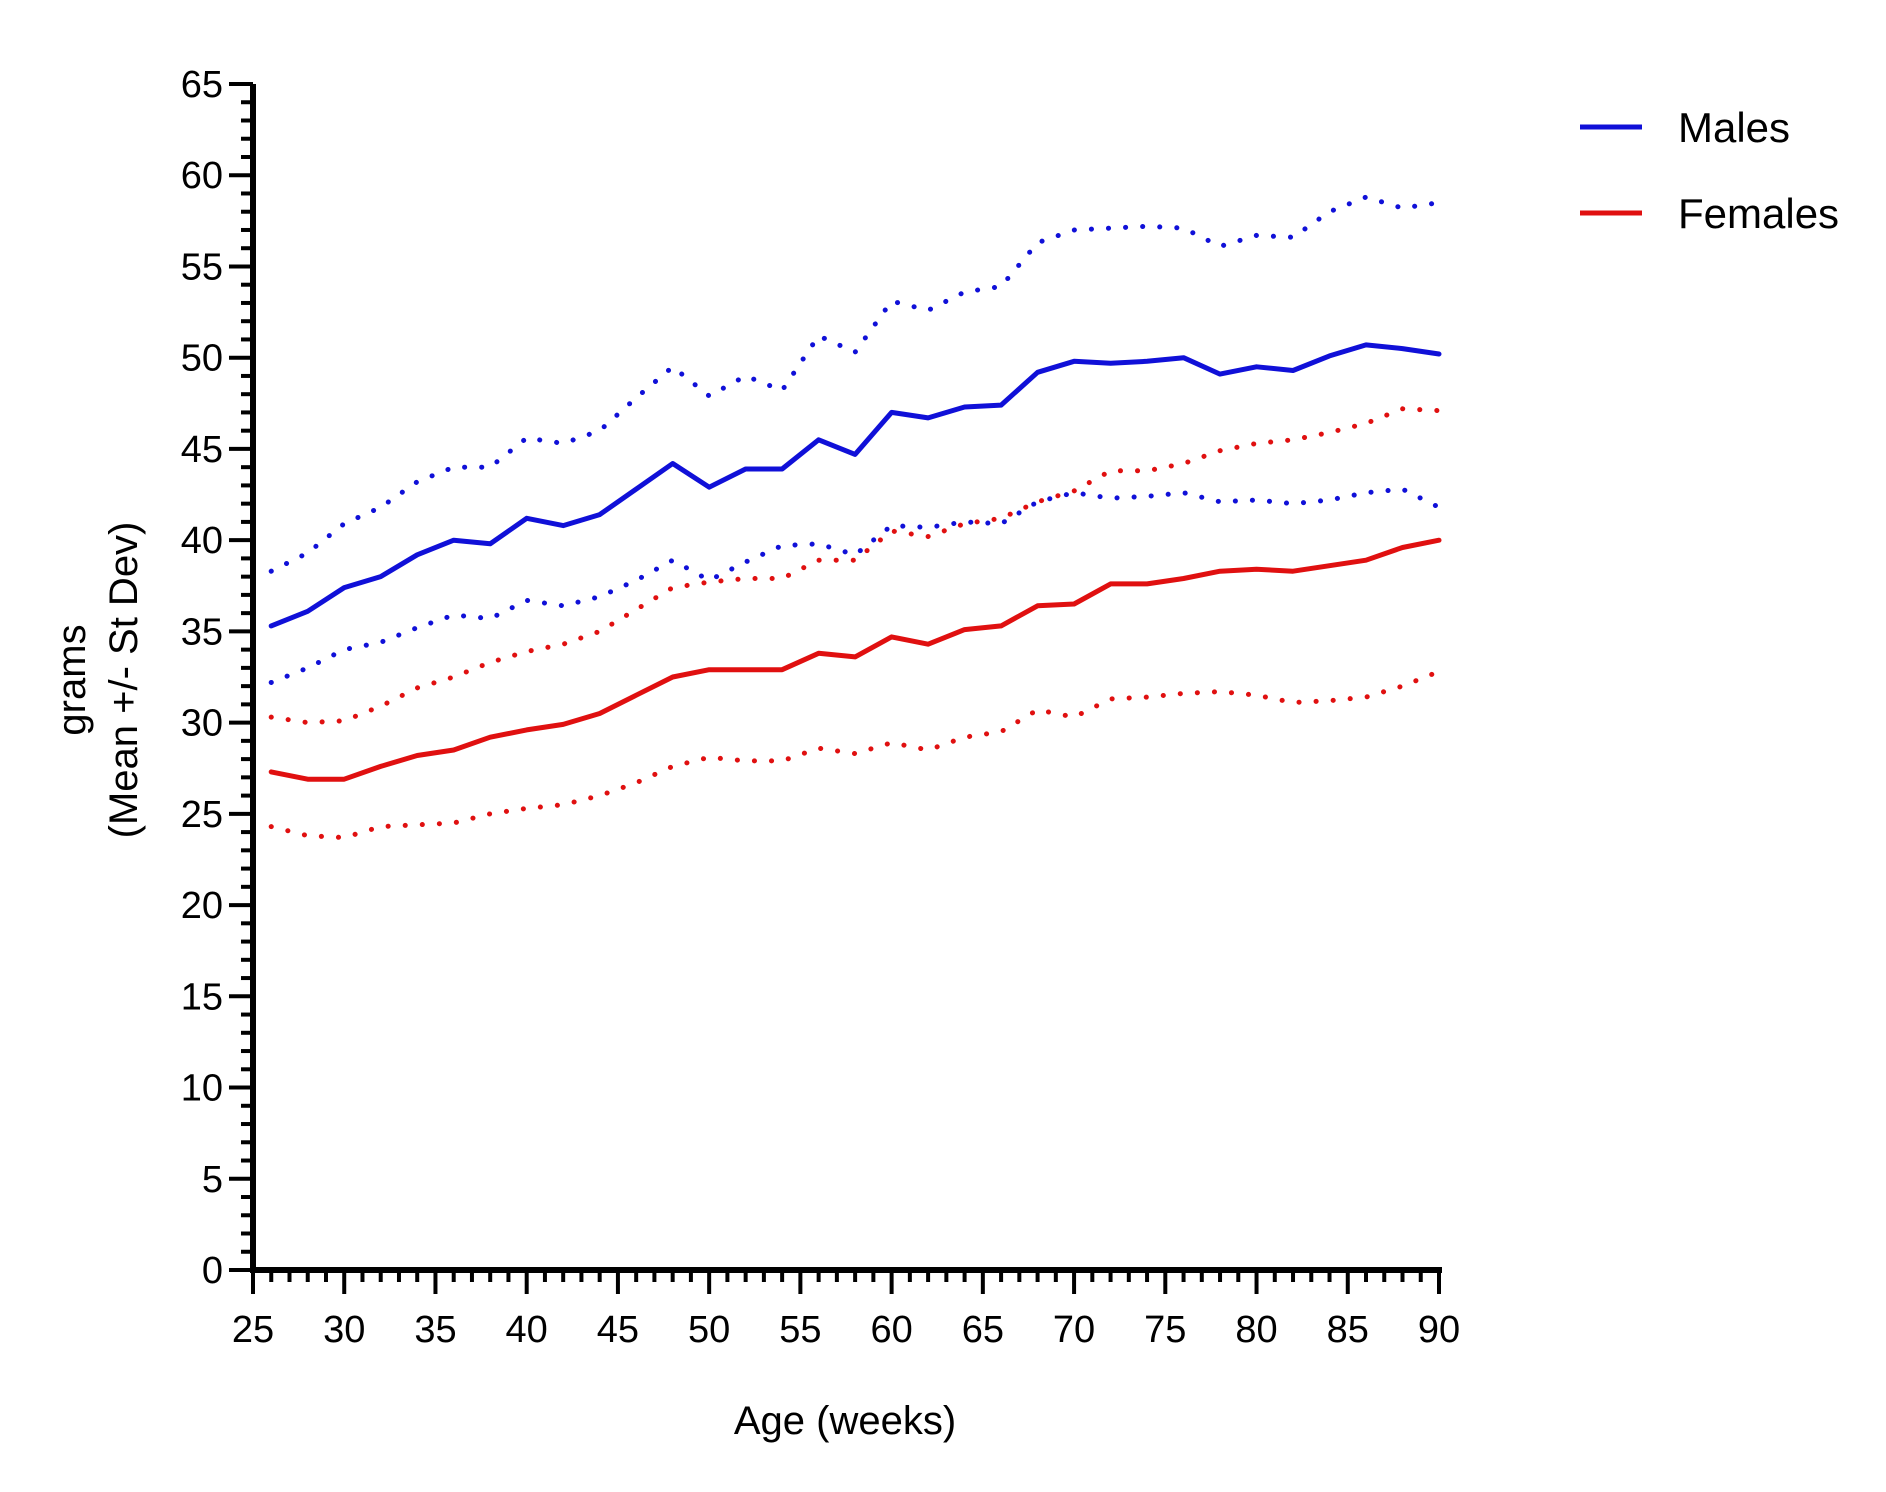  I want to click on males-mean-line, so click(855, 485).